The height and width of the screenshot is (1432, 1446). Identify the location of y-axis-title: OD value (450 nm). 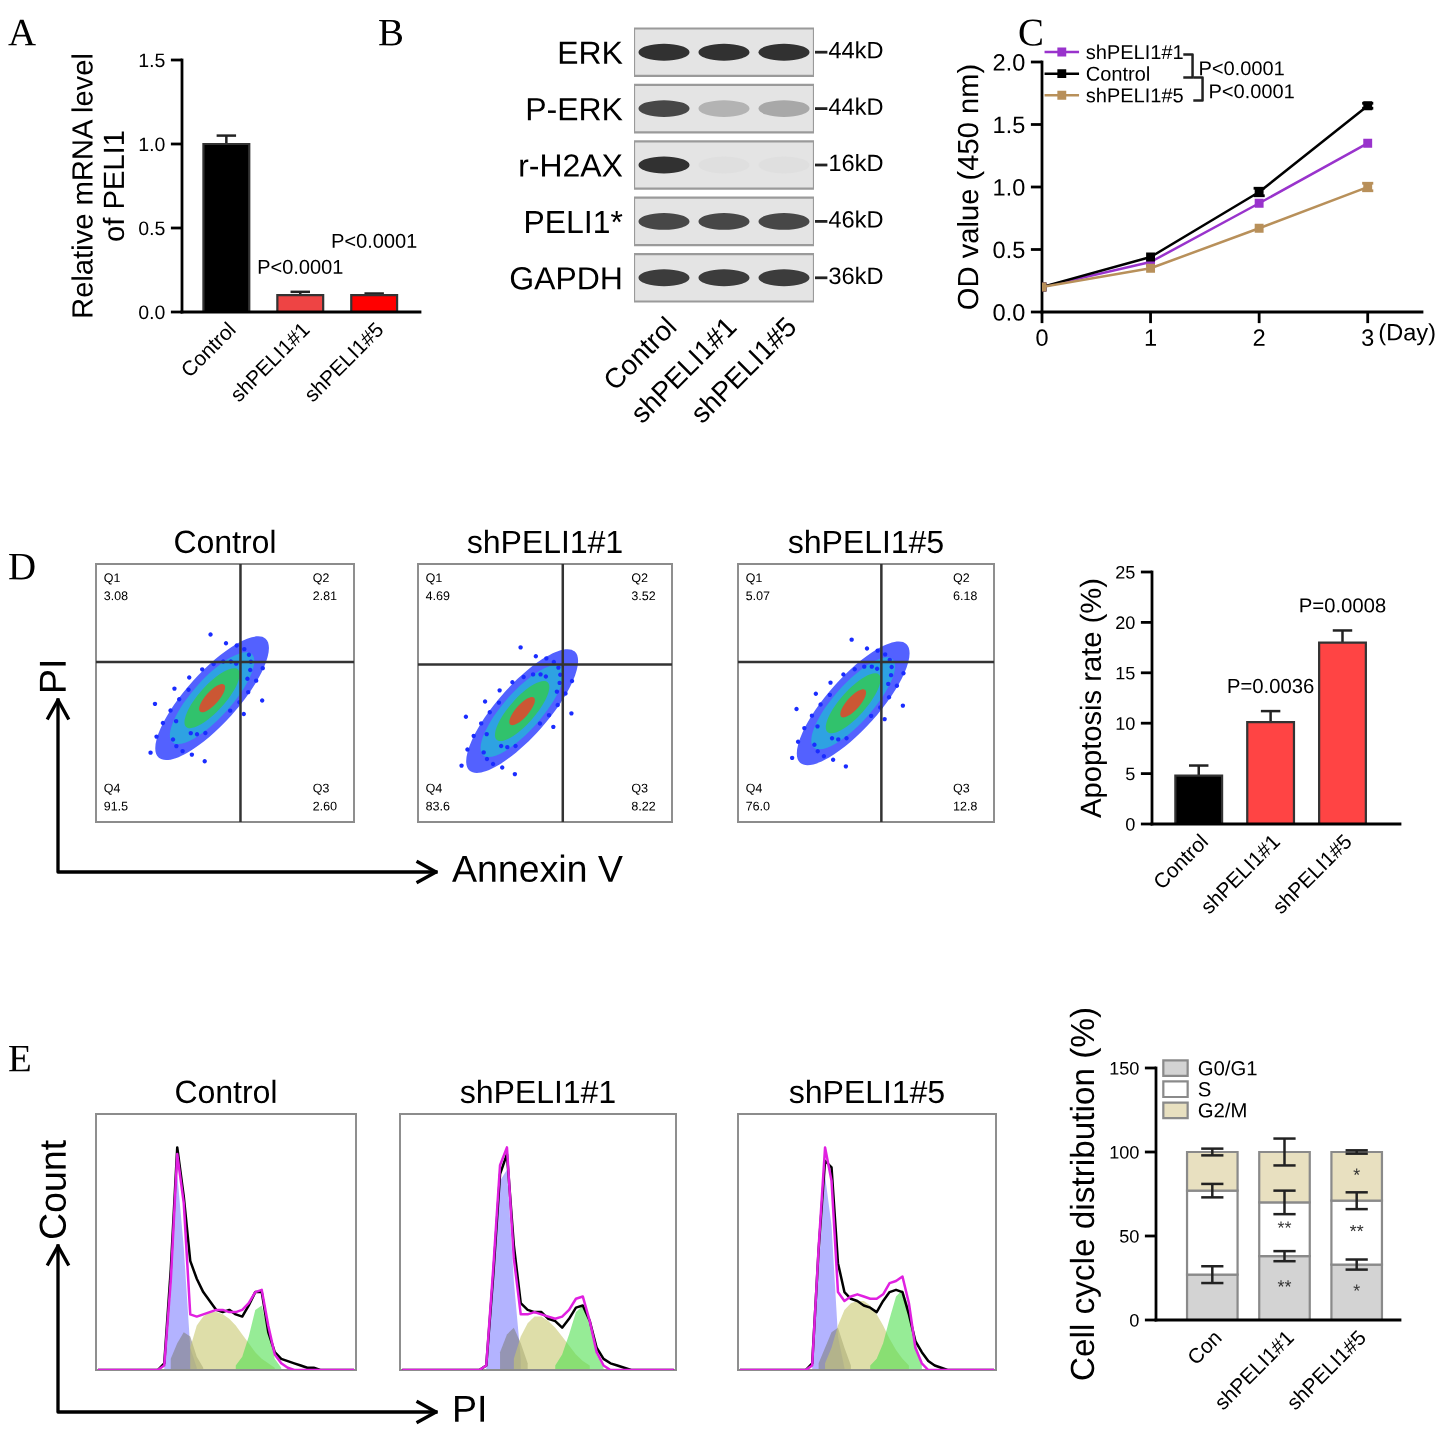
(970, 187).